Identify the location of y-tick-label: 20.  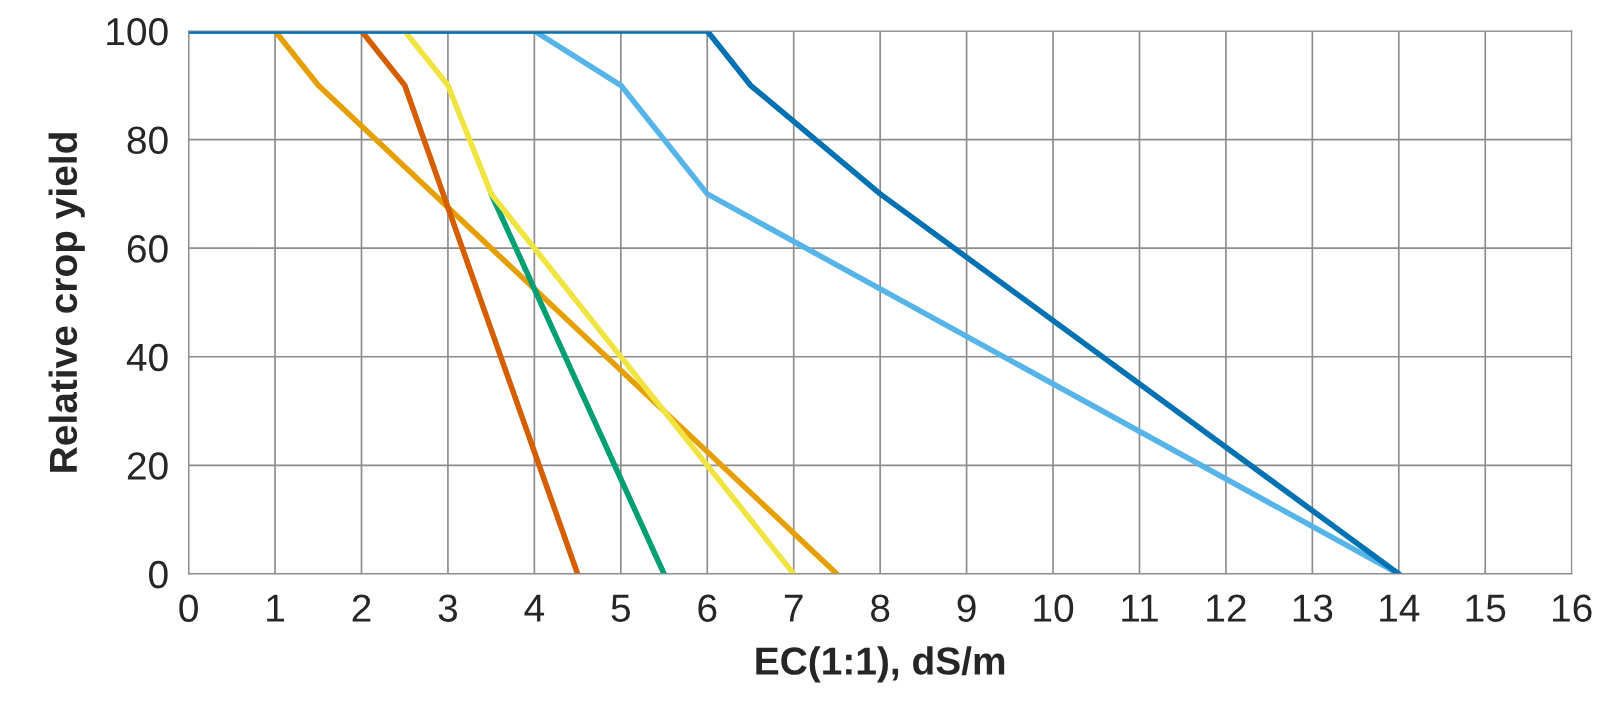
(147, 466).